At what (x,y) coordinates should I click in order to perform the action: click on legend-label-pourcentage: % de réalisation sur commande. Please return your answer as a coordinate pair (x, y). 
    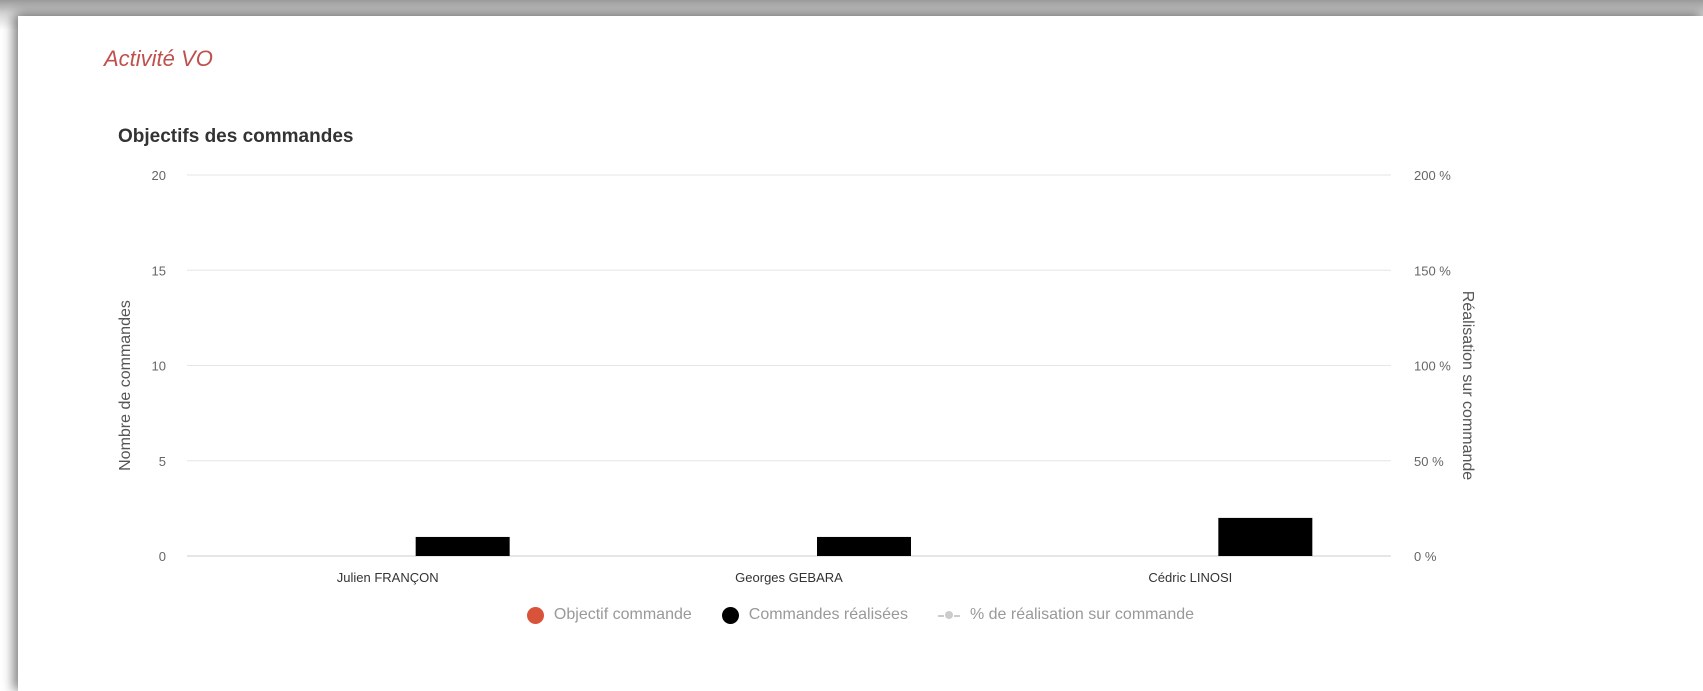
    Looking at the image, I should click on (1082, 614).